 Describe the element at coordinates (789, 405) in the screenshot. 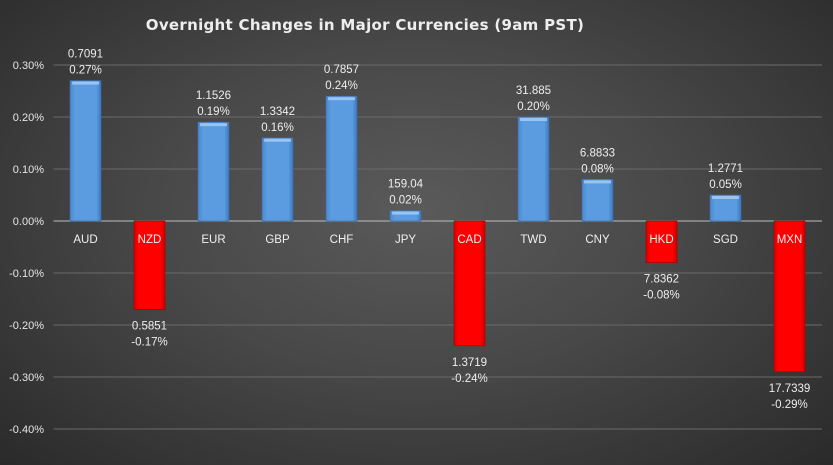

I see `value-label: -0.29%` at that location.